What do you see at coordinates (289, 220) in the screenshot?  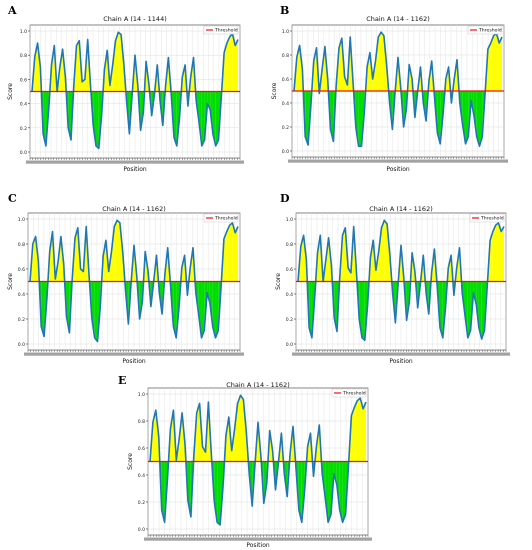 I see `y-tick-label: 1.0` at bounding box center [289, 220].